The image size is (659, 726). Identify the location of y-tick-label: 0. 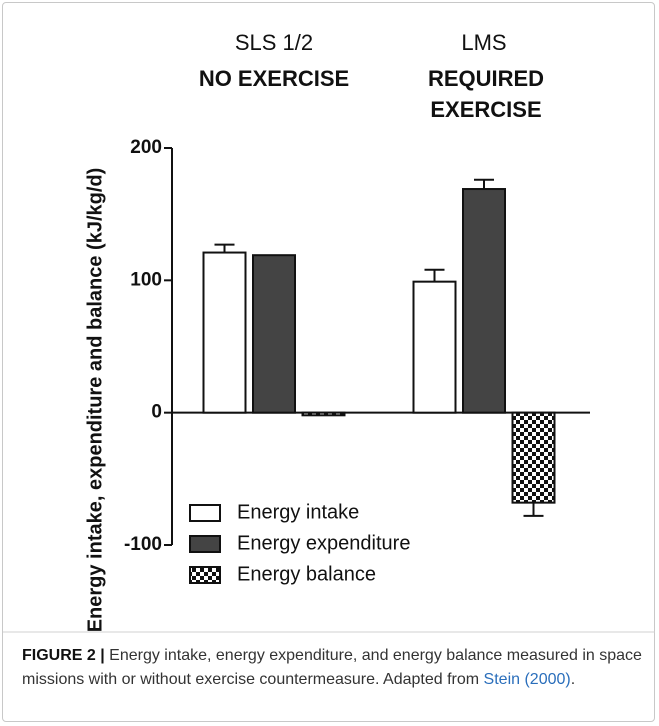
(156, 412).